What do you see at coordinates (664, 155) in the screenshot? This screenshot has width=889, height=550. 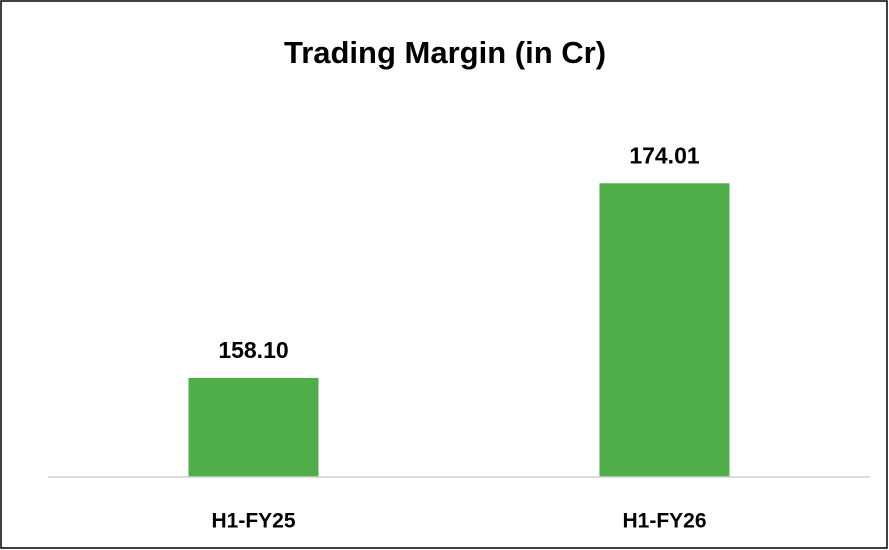 I see `data-label: 174.01` at bounding box center [664, 155].